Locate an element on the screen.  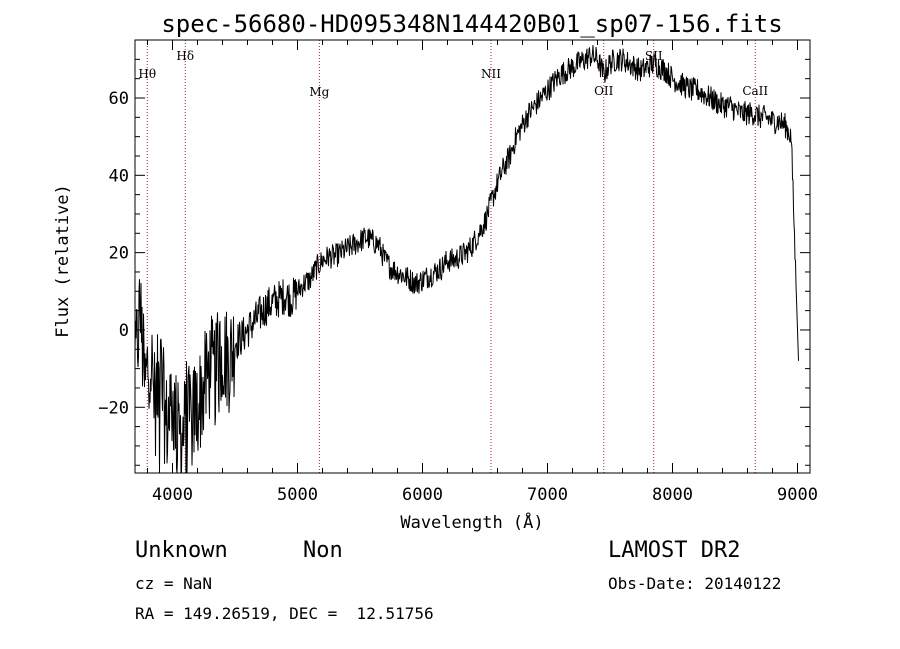
x-tick-label: 4000 is located at coordinates (172, 495).